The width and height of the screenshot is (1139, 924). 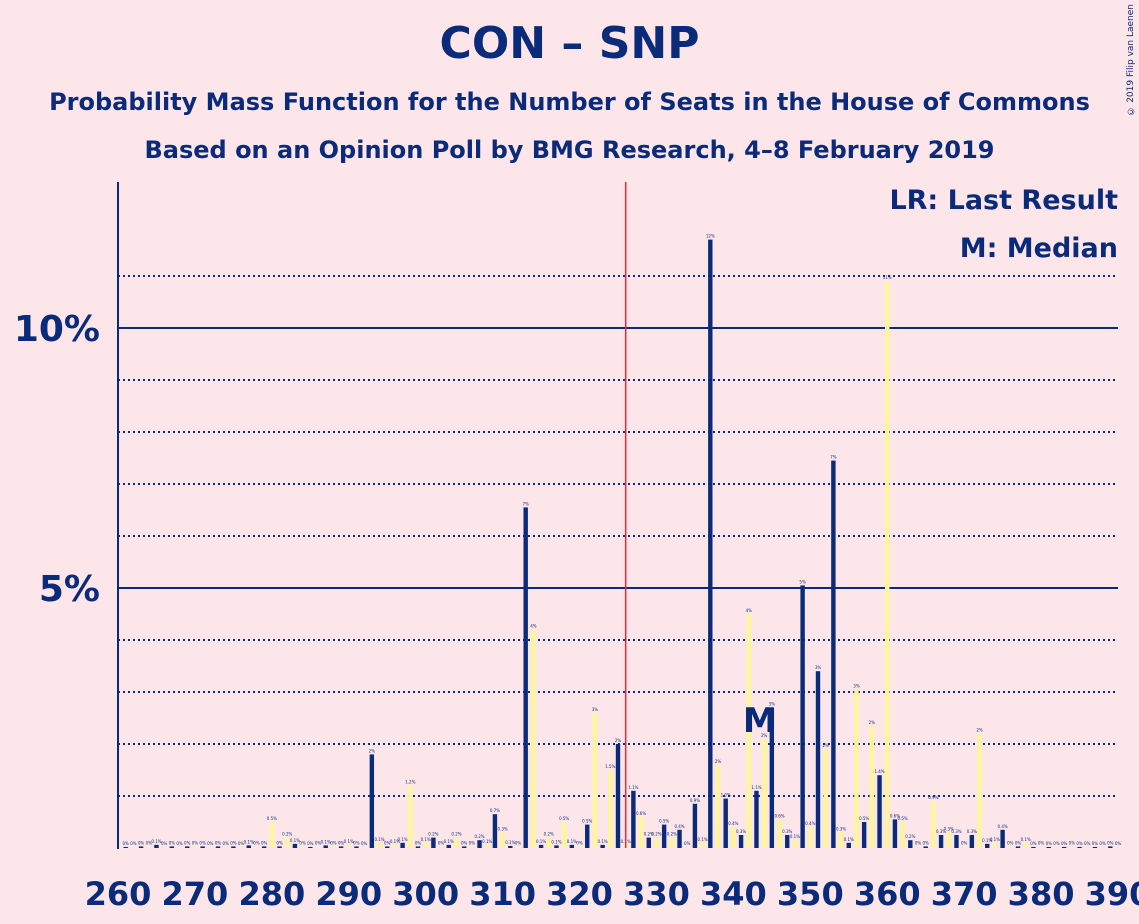 I want to click on x-tick-label: 360, so click(x=887, y=894).